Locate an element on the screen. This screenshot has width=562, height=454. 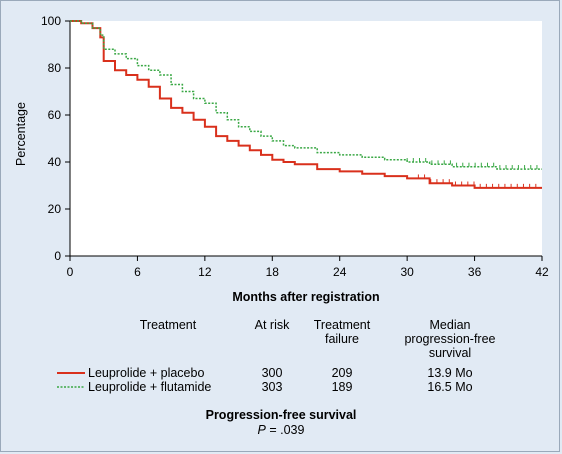
row-median: 13.9 Mo is located at coordinates (450, 373).